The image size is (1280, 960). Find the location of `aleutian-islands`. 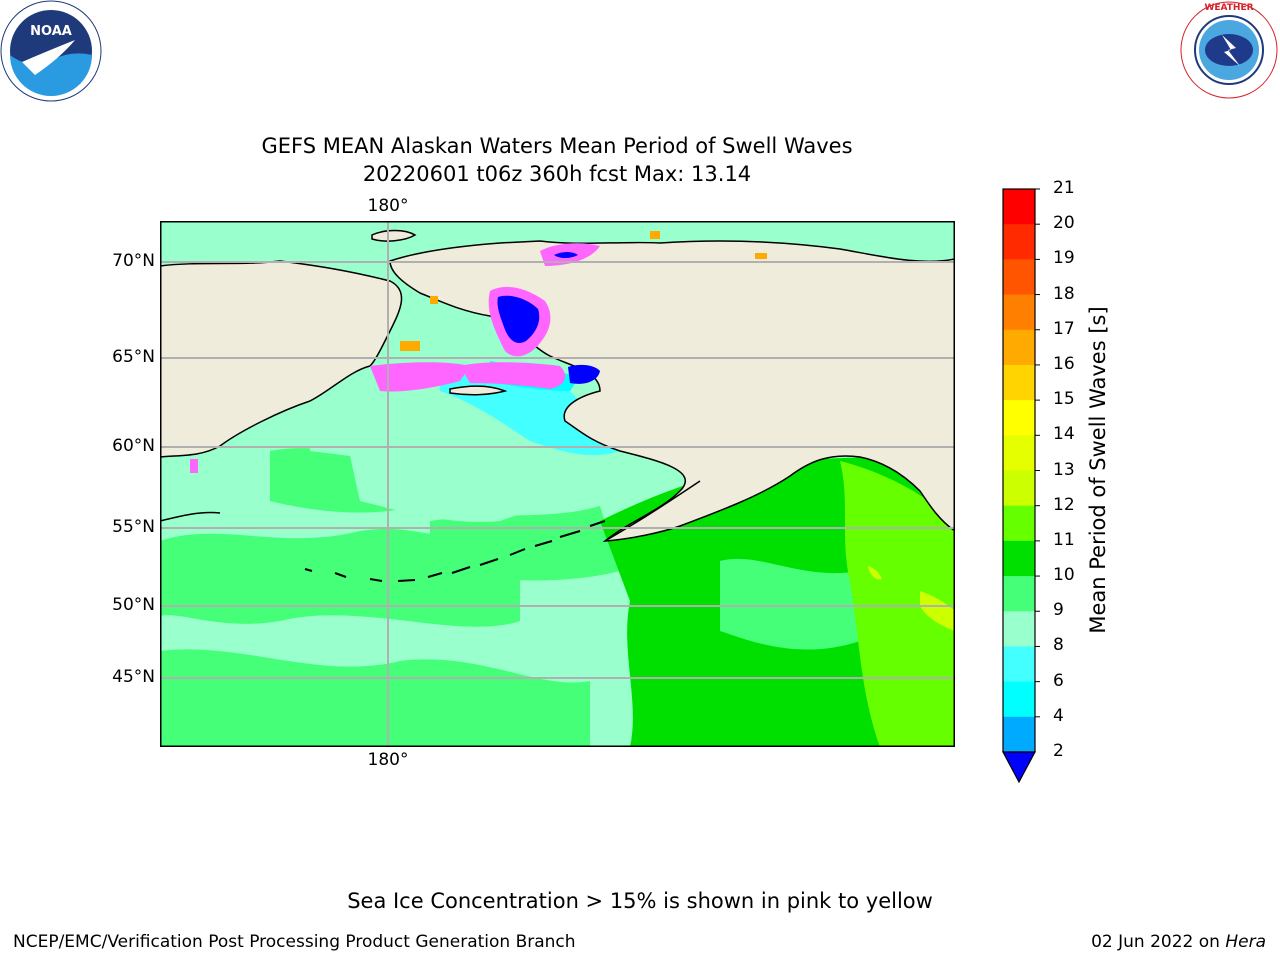

aleutian-islands is located at coordinates (455, 551).